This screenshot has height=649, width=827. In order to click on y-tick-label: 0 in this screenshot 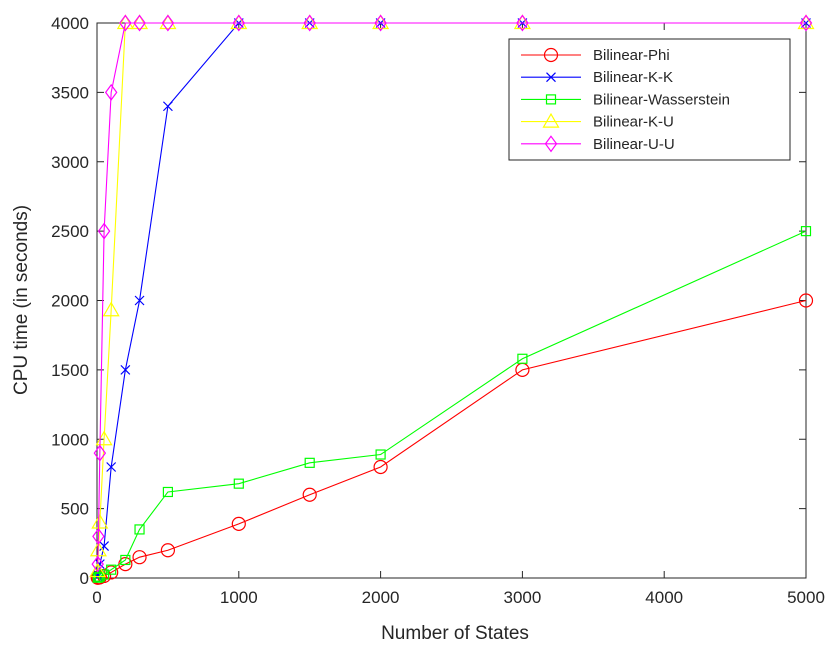, I will do `click(84, 578)`.